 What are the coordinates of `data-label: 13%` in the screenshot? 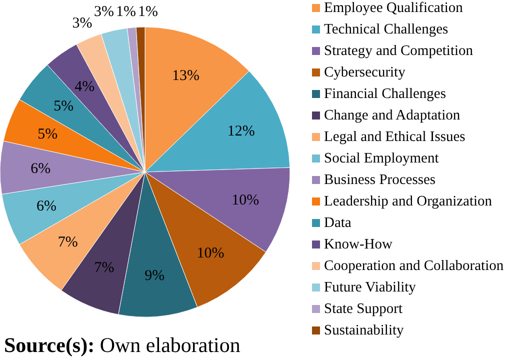 It's located at (186, 76).